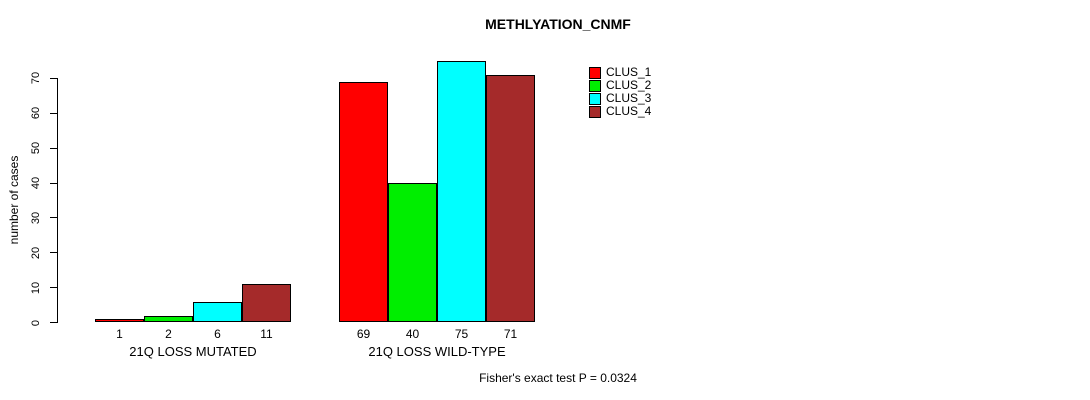  What do you see at coordinates (412, 253) in the screenshot?
I see `bar-clus_2-group2` at bounding box center [412, 253].